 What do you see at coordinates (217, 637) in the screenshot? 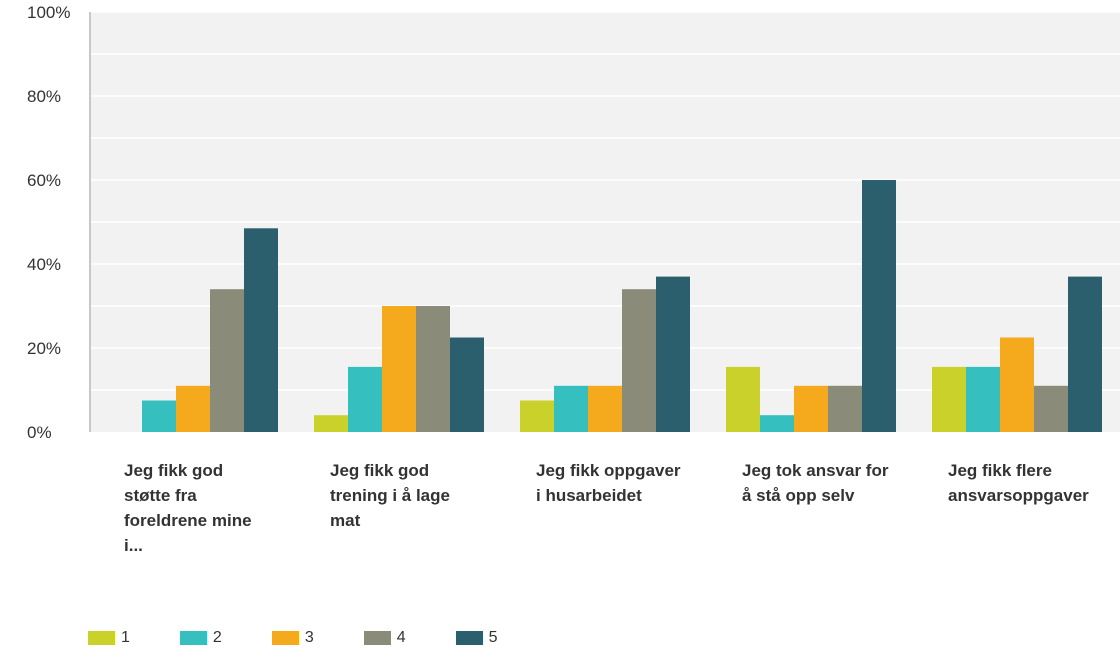
I see `legend-label: 2` at bounding box center [217, 637].